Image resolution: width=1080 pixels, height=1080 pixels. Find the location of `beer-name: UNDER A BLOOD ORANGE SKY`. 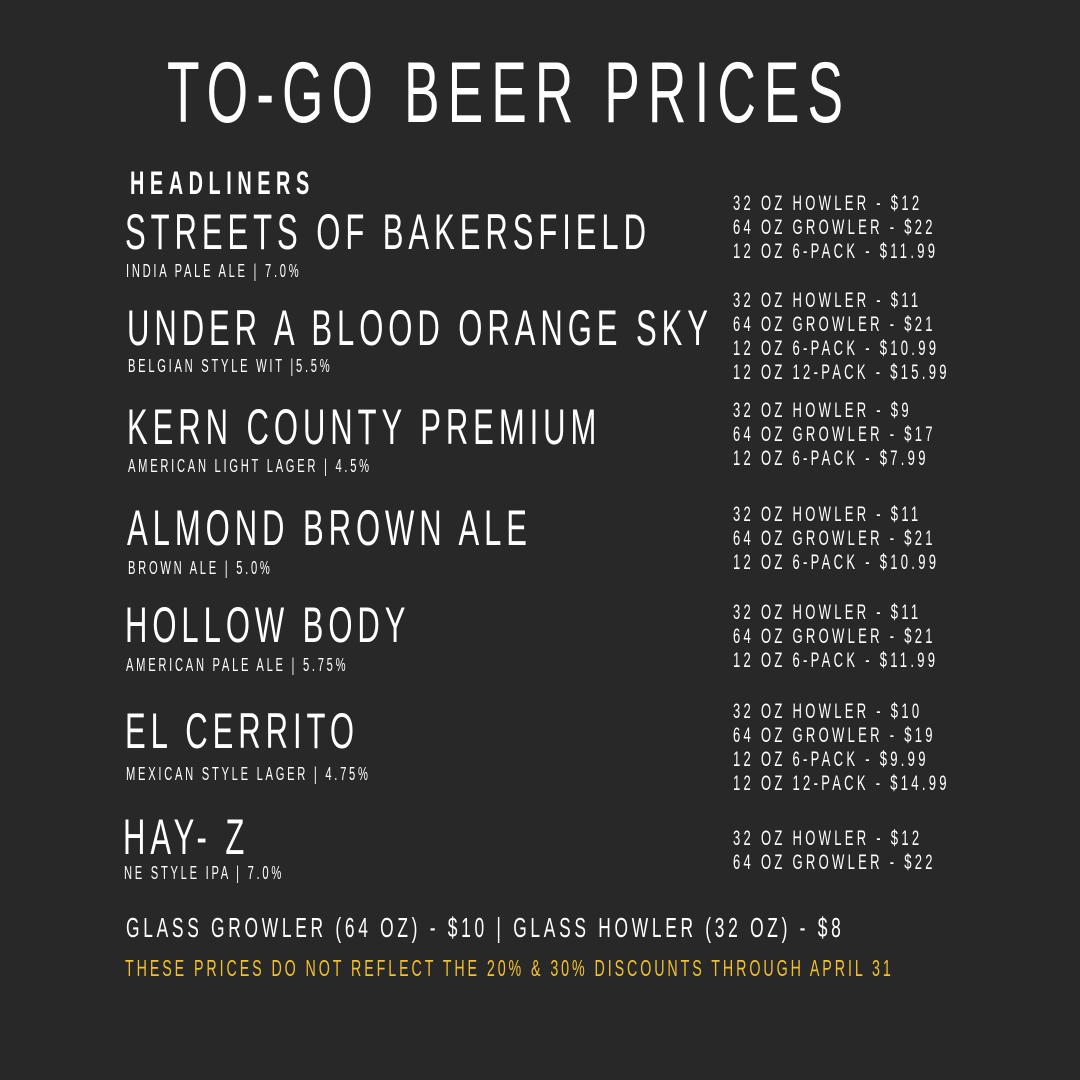

beer-name: UNDER A BLOOD ORANGE SKY is located at coordinates (420, 328).